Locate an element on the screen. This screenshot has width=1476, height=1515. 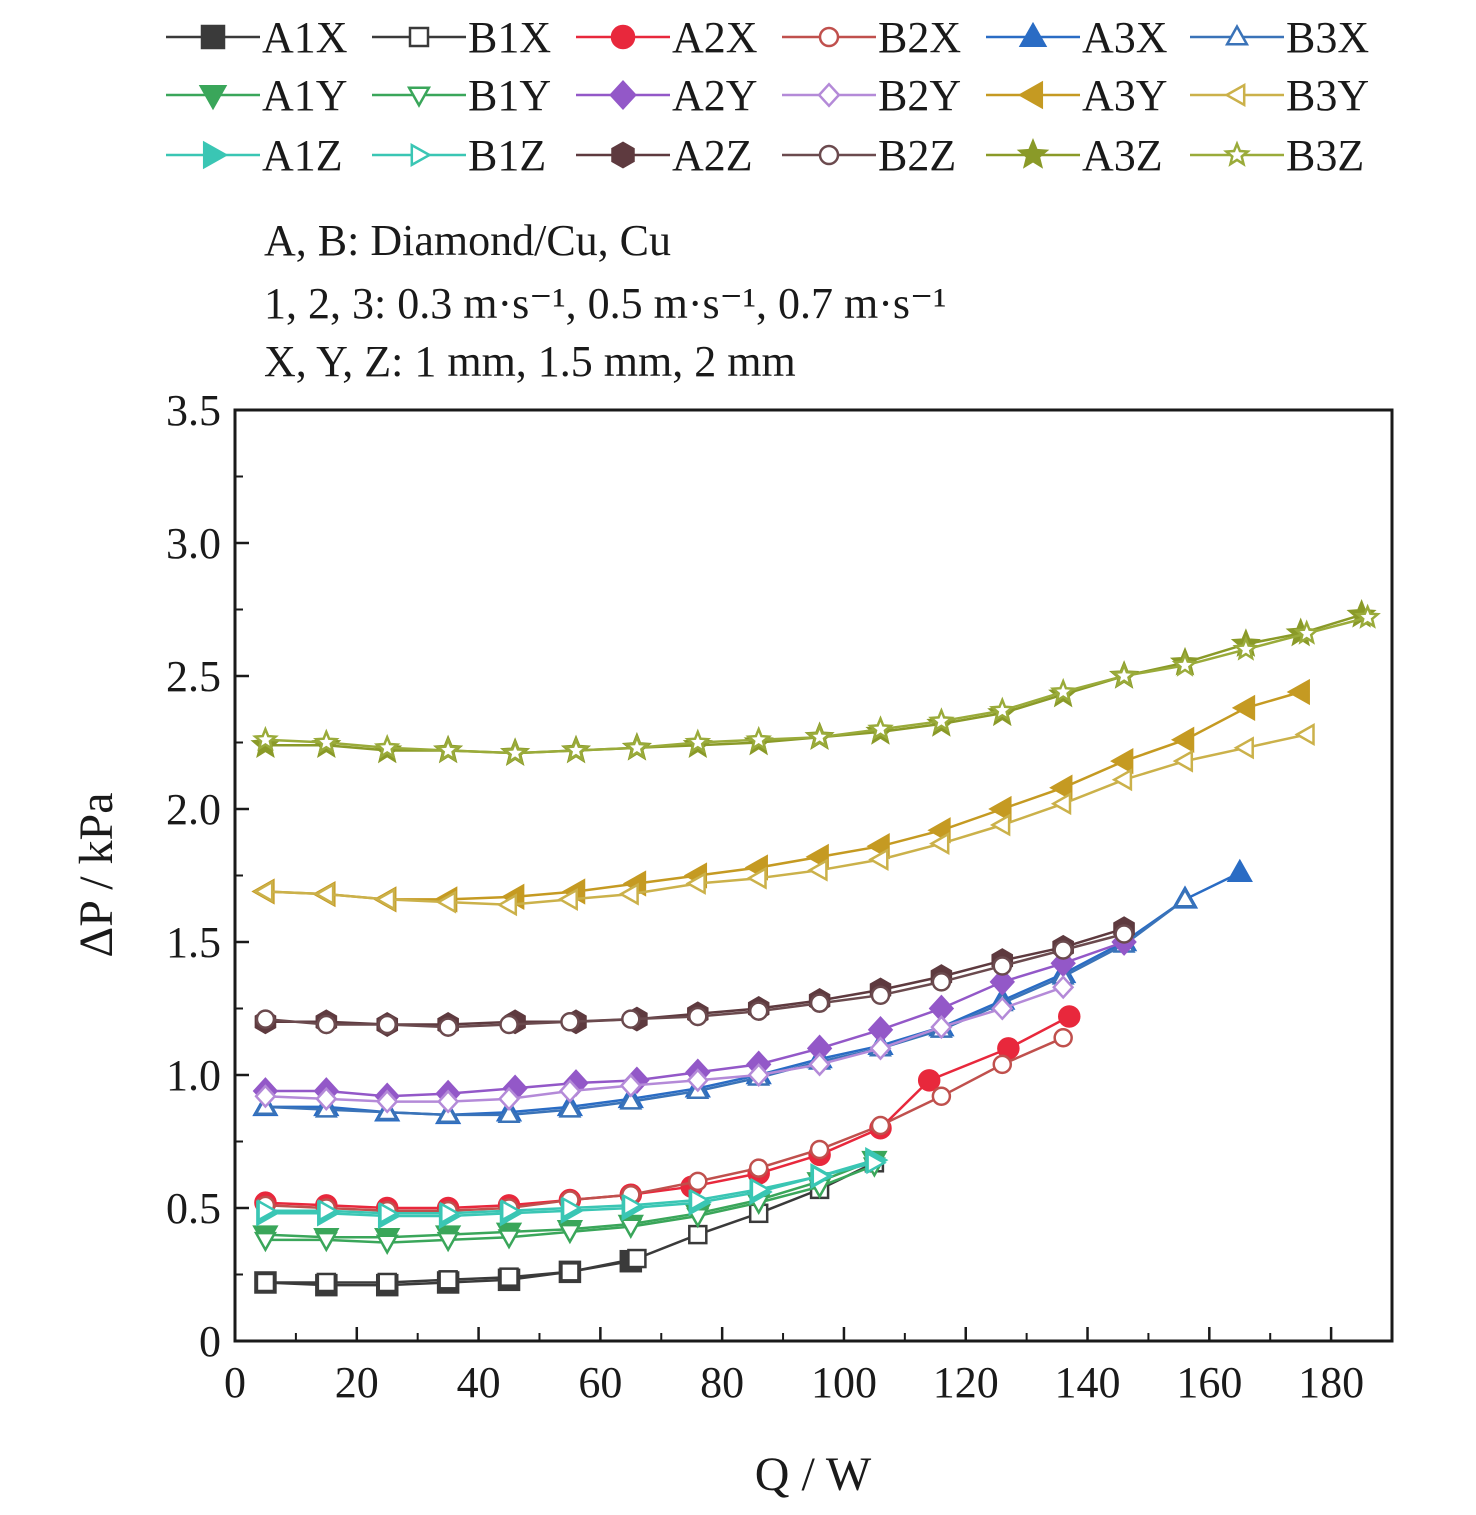
x-tick-label: 80 is located at coordinates (722, 1382).